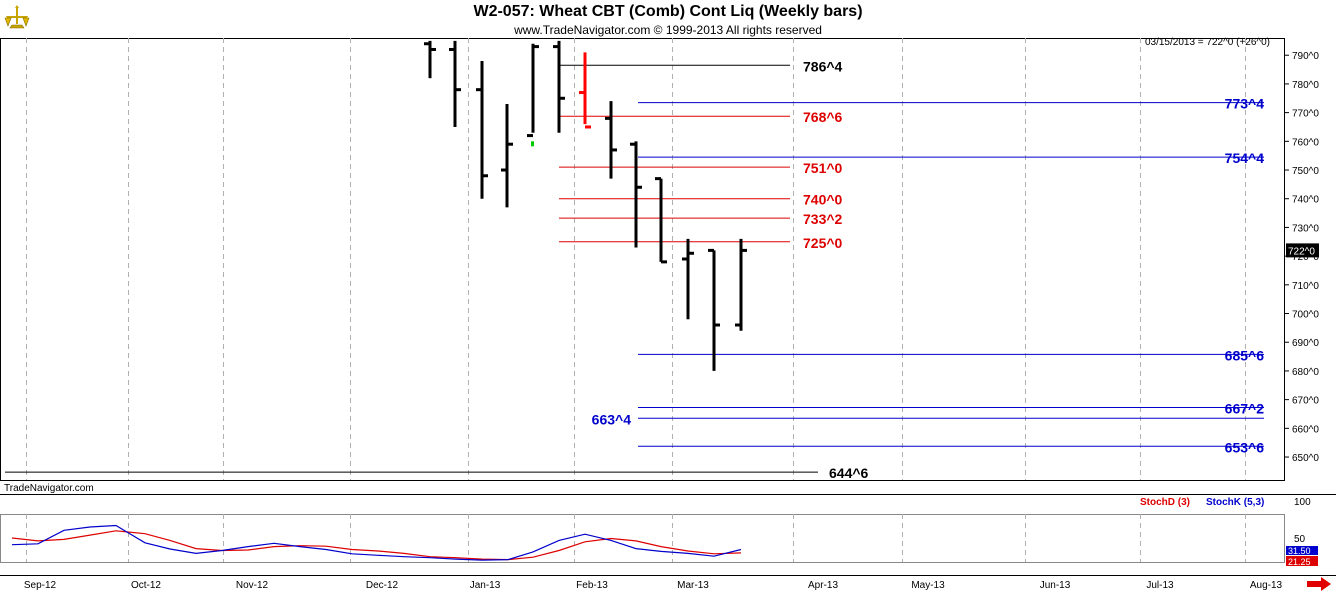 The image size is (1336, 594). What do you see at coordinates (1305, 200) in the screenshot?
I see `price-tick-label: 740^0` at bounding box center [1305, 200].